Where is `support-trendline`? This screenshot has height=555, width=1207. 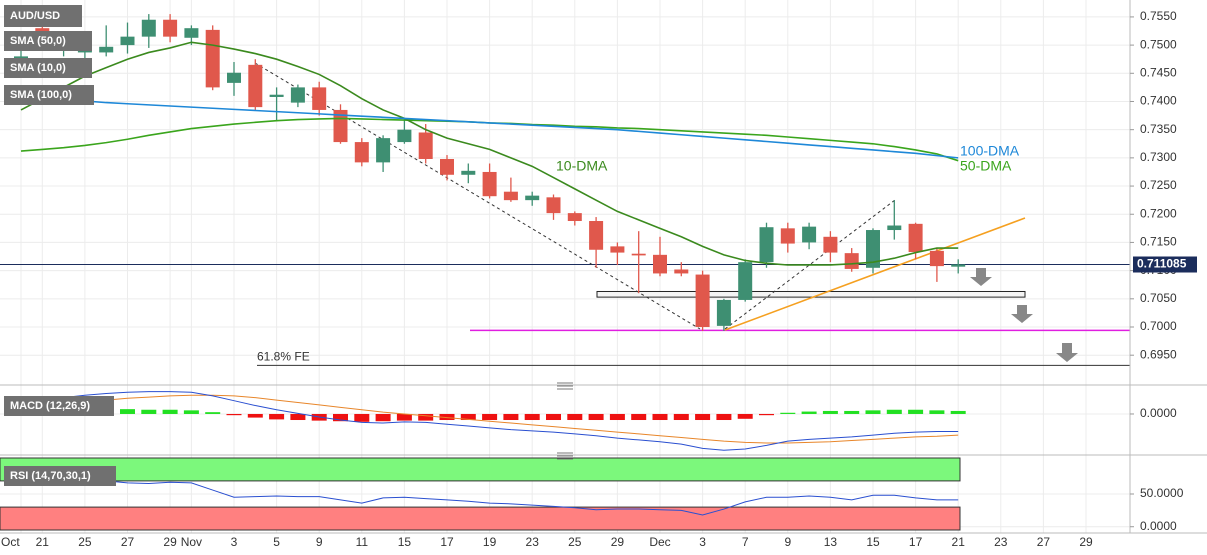 support-trendline is located at coordinates (875, 274).